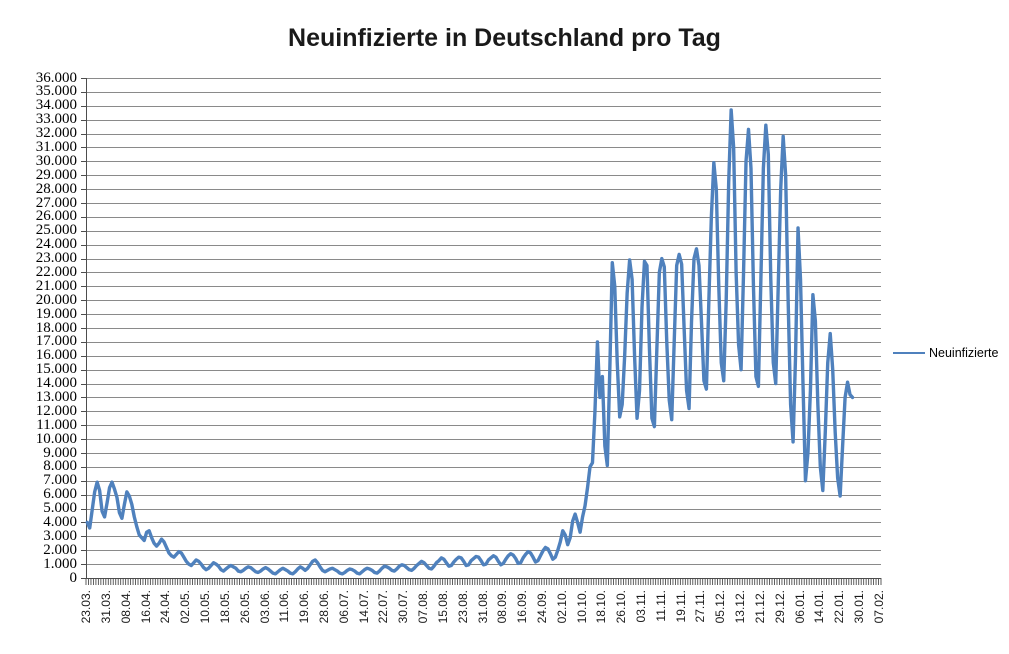 This screenshot has height=654, width=1009. Describe the element at coordinates (56, 258) in the screenshot. I see `y-axis-tick-label: 23.000` at that location.